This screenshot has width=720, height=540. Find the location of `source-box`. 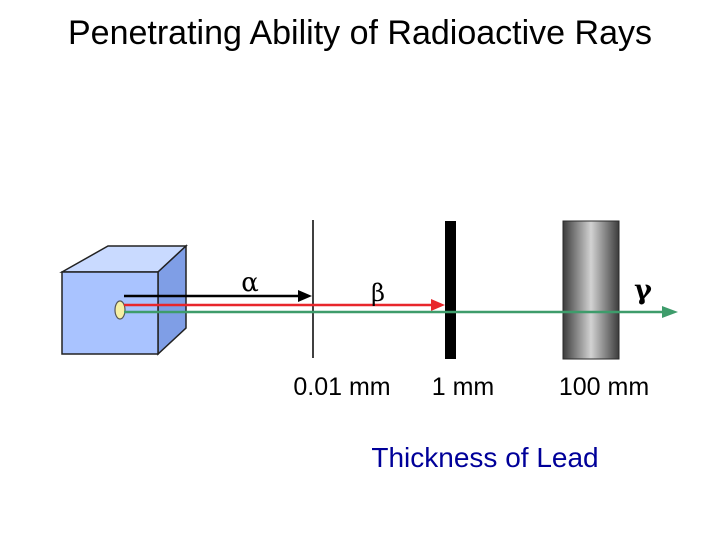

source-box is located at coordinates (123, 300).